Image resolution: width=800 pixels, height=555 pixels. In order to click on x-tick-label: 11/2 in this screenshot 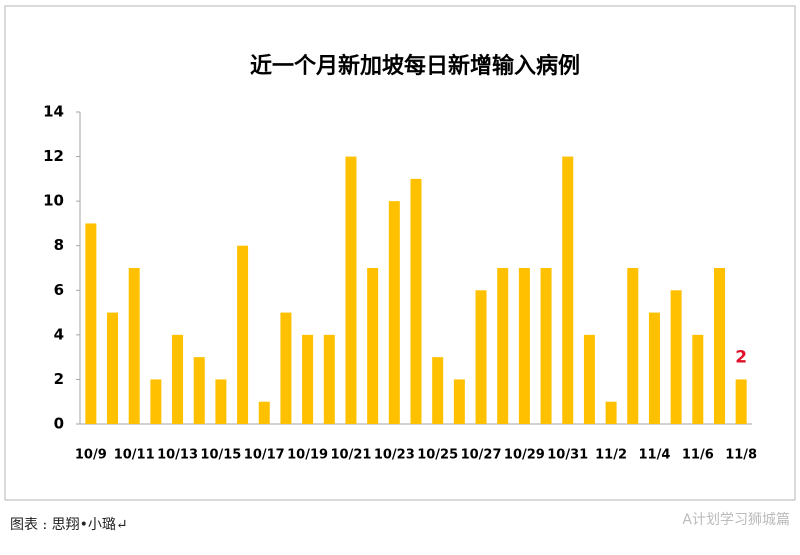, I will do `click(611, 455)`.